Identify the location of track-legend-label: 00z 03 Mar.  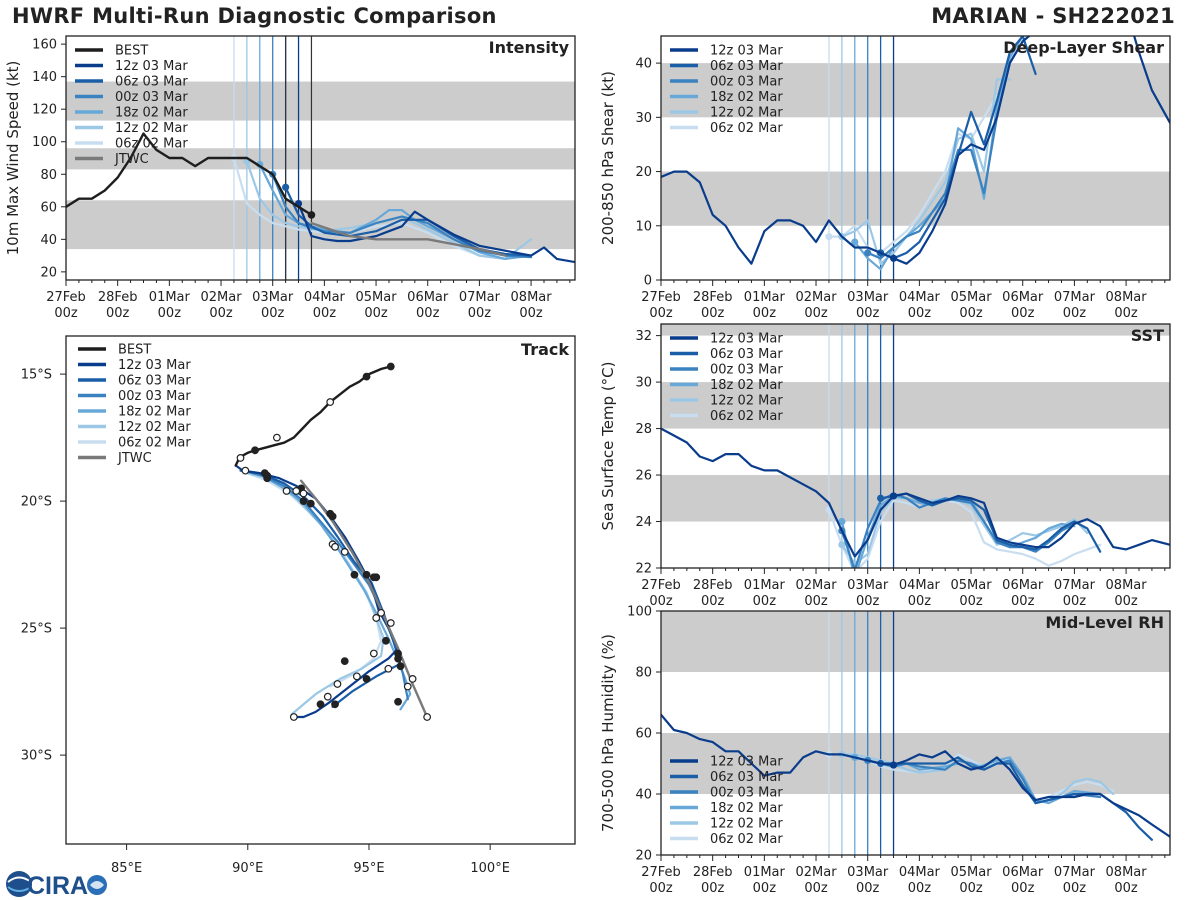
(154, 396).